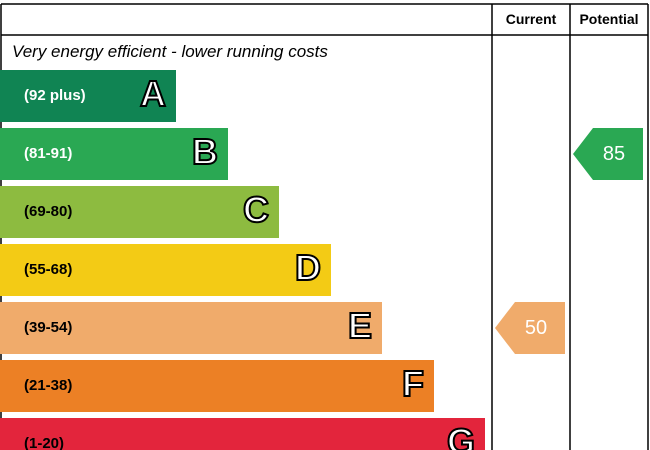  What do you see at coordinates (88, 96) in the screenshot?
I see `band-a: (92 plus) A` at bounding box center [88, 96].